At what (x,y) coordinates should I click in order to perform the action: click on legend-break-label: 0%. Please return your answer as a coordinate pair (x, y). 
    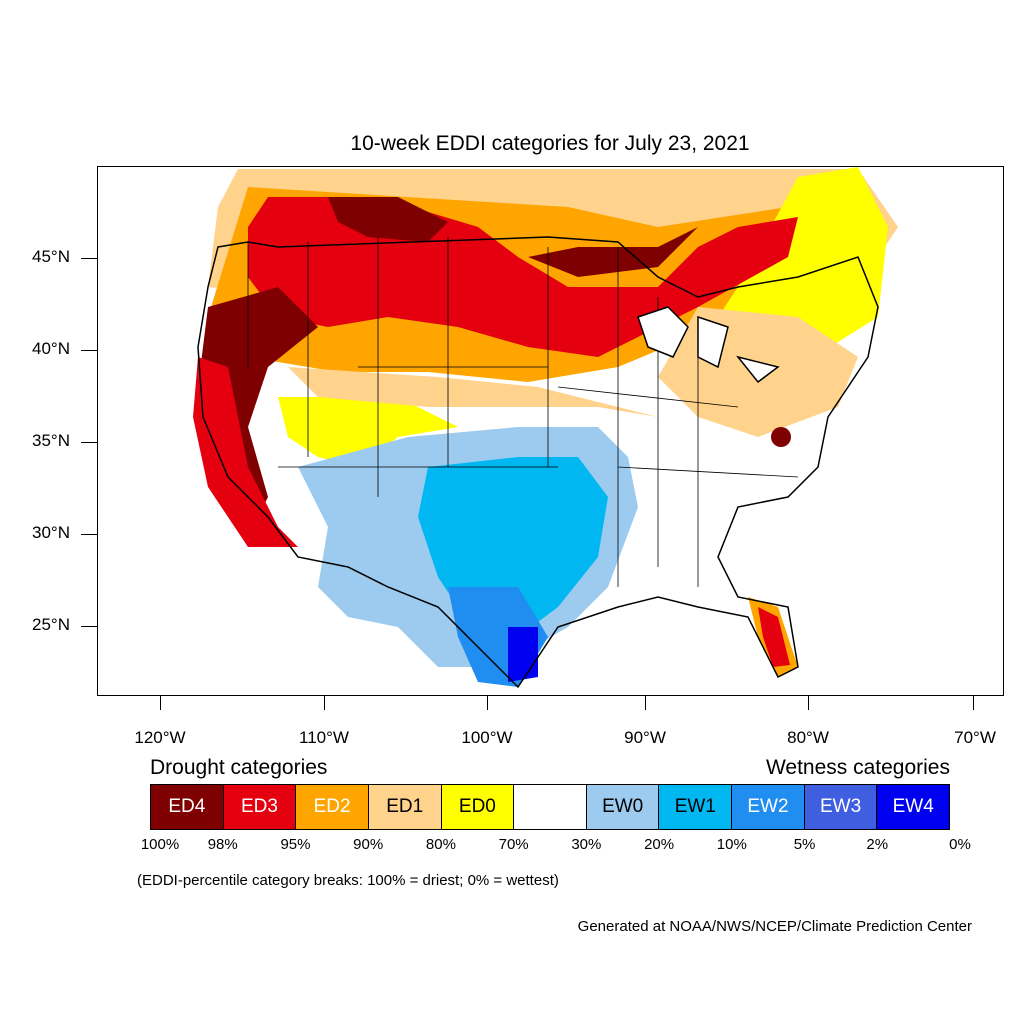
    Looking at the image, I should click on (960, 844).